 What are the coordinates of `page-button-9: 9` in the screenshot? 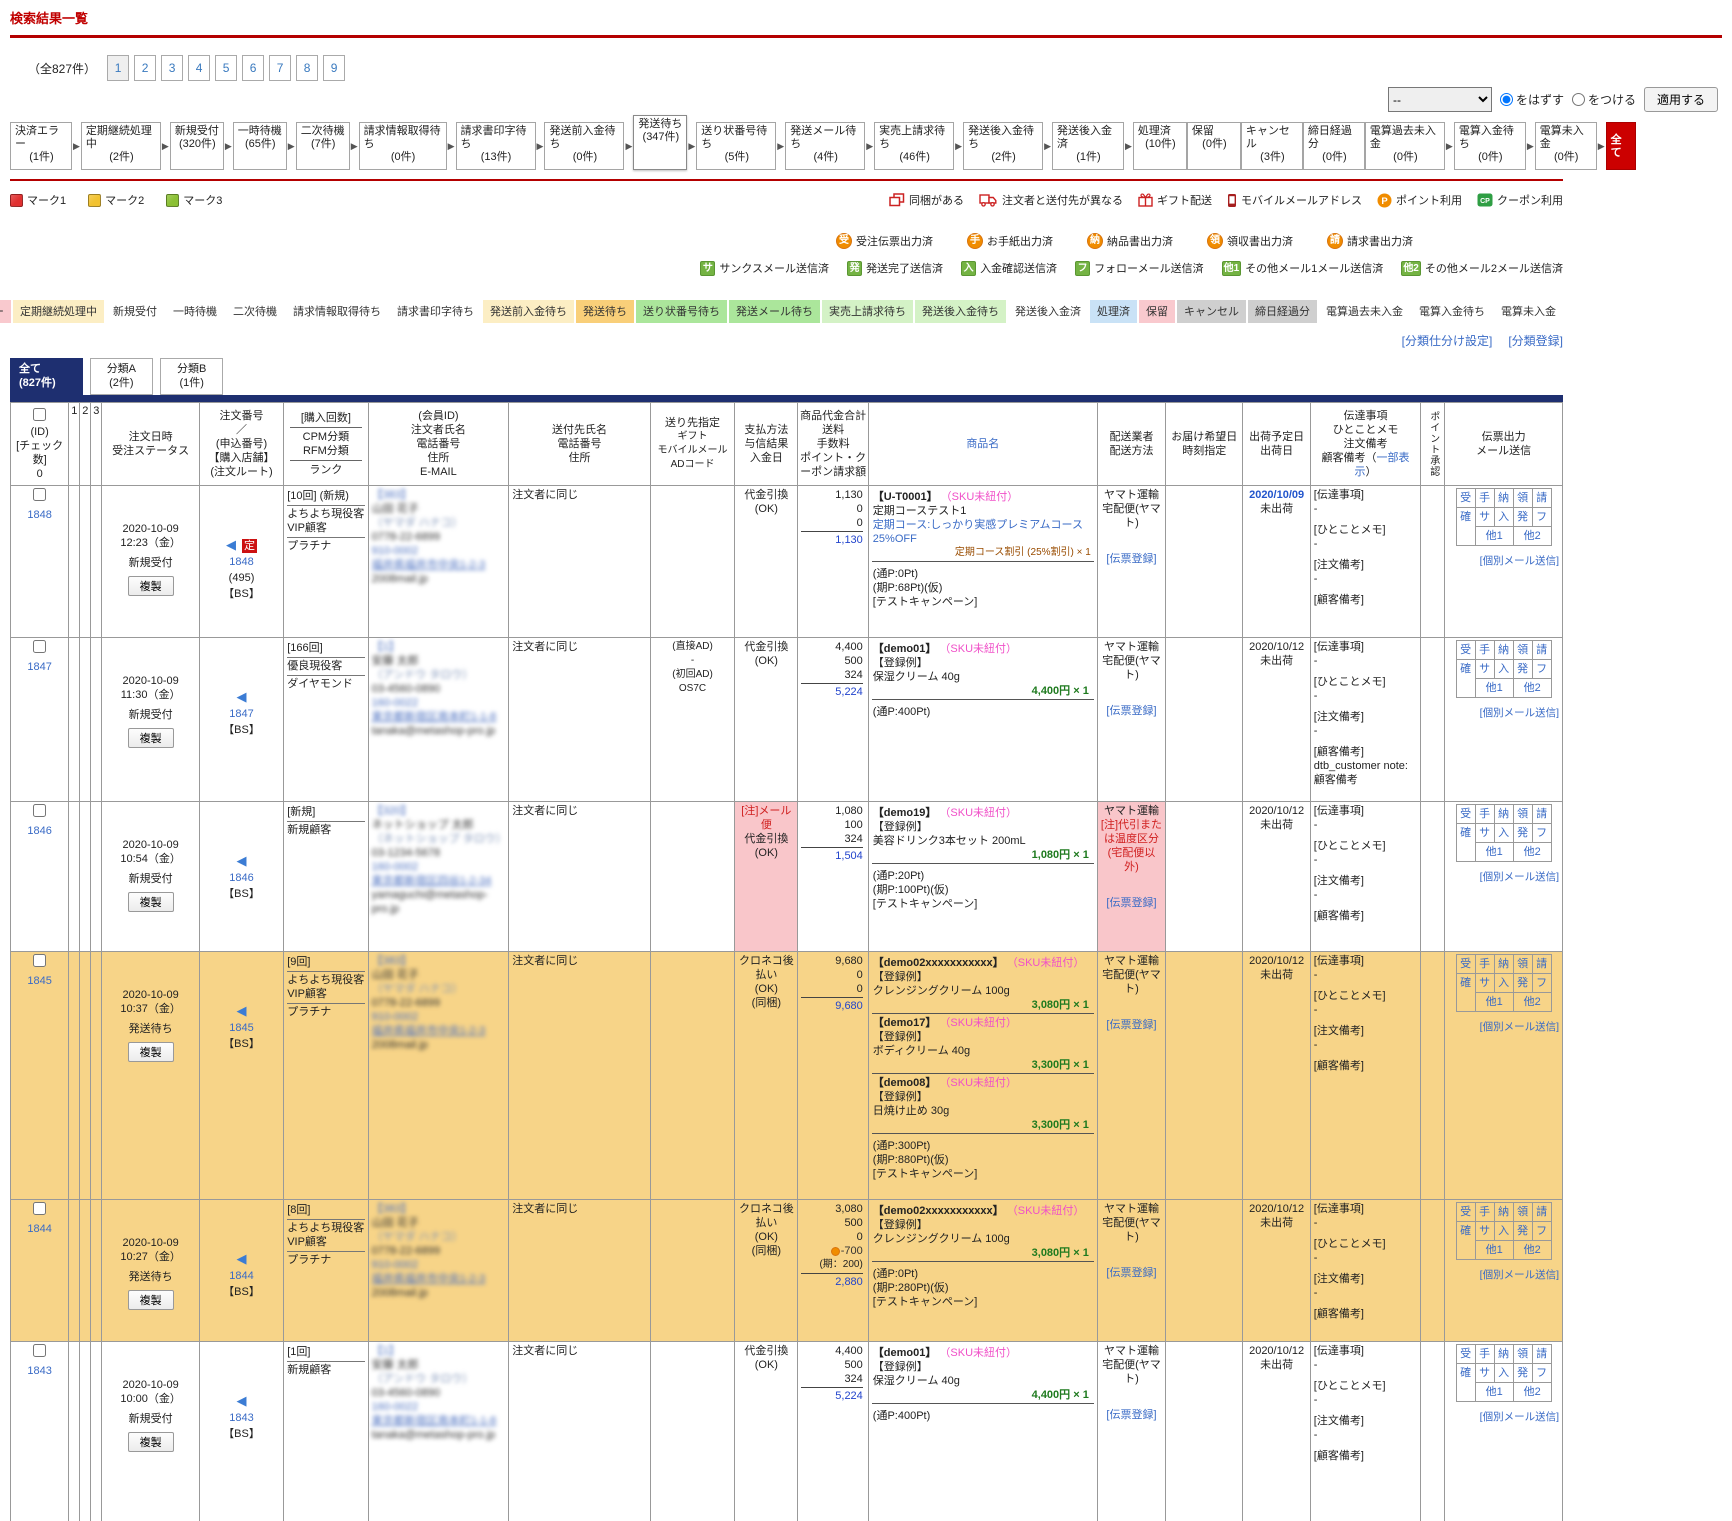 It's located at (334, 68).